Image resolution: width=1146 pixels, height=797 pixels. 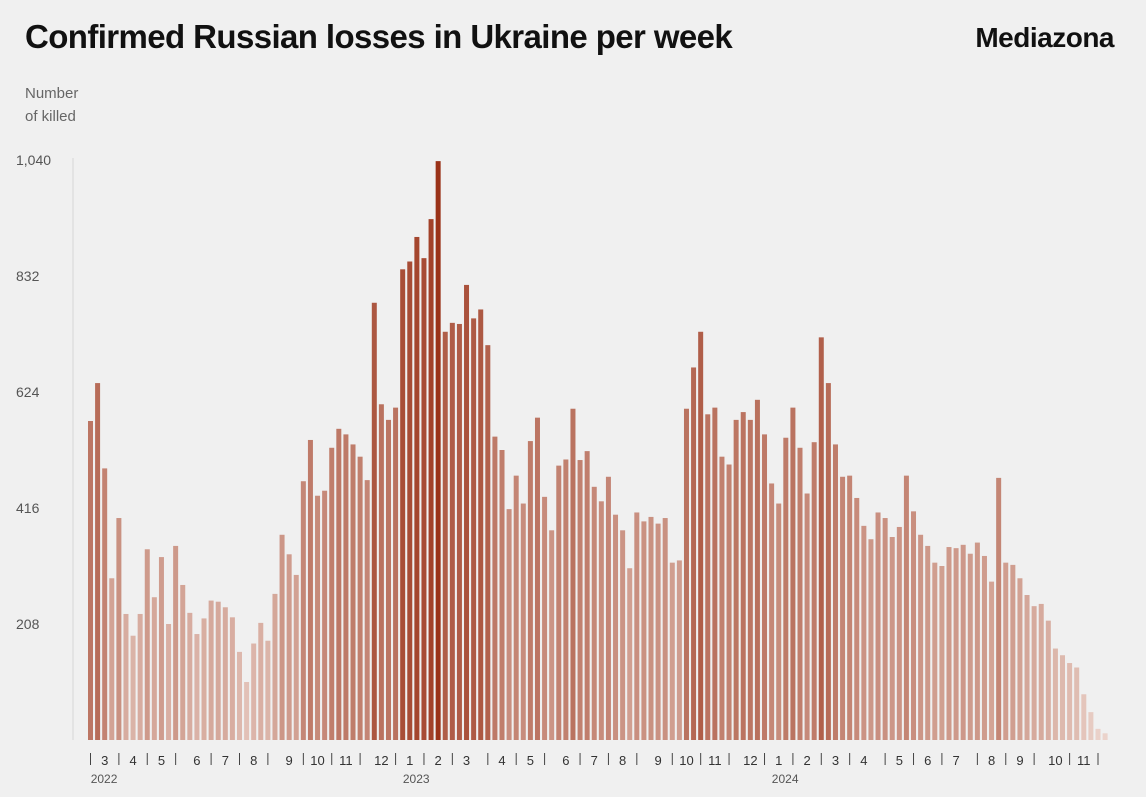 I want to click on month-label: 2, so click(x=438, y=760).